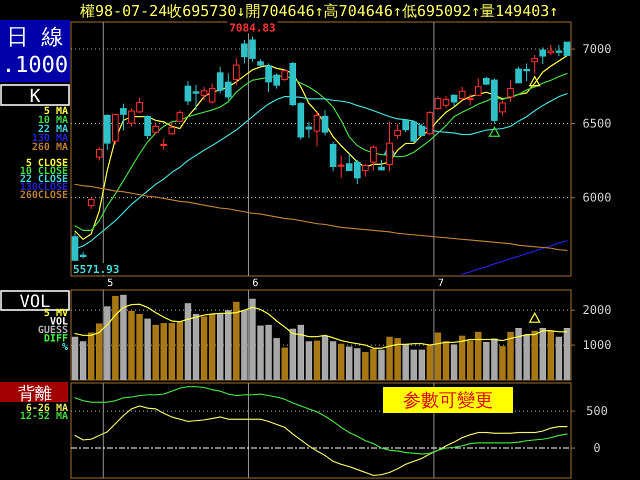 The width and height of the screenshot is (640, 480). What do you see at coordinates (53, 129) in the screenshot?
I see `text: 22 MA` at bounding box center [53, 129].